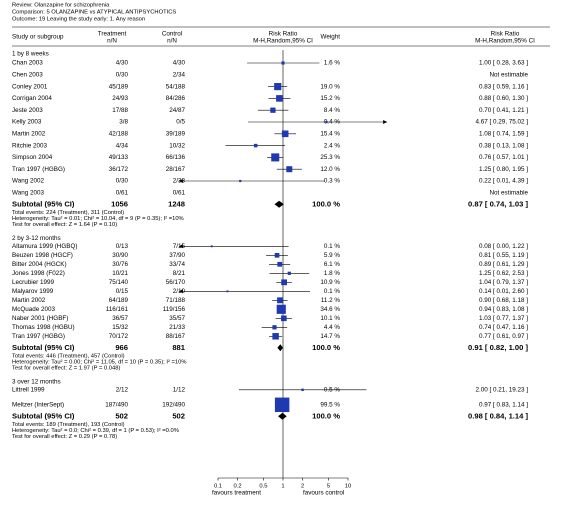 Image resolution: width=566 pixels, height=513 pixels. I want to click on subtotal-effect: 0.91 [ 0.82, 1.00 ], so click(498, 347).